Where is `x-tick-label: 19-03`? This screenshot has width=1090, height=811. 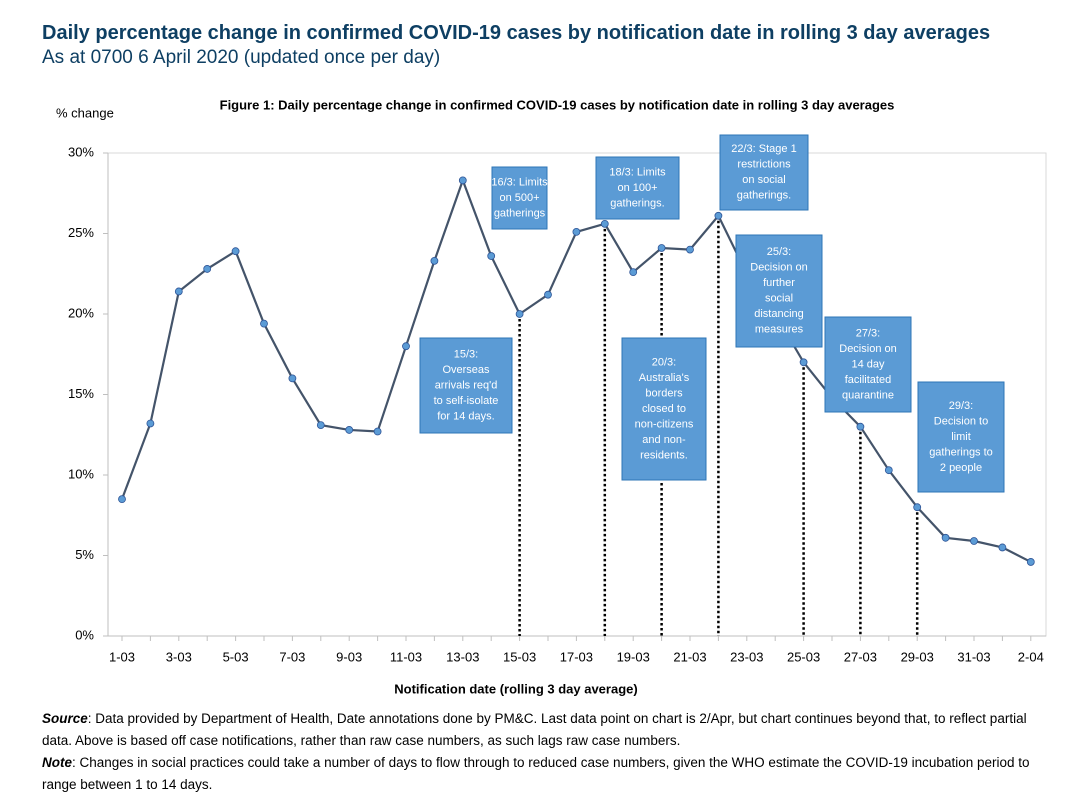
x-tick-label: 19-03 is located at coordinates (633, 656).